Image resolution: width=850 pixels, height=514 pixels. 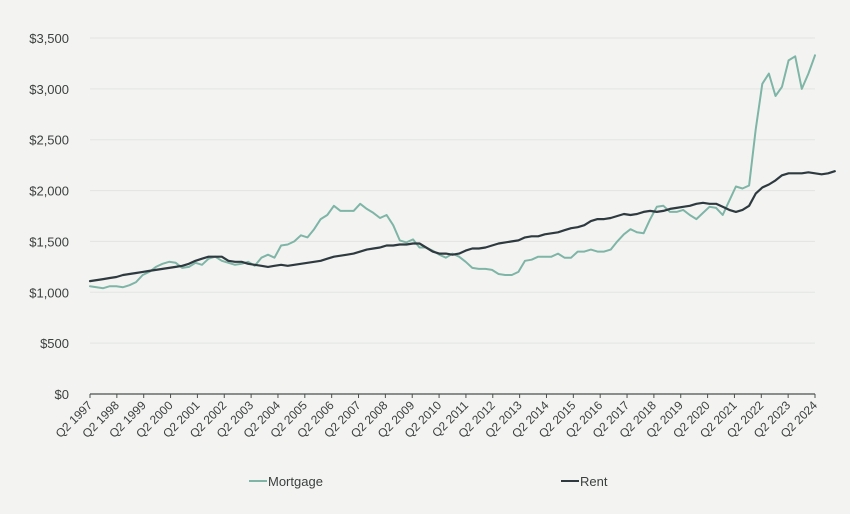 What do you see at coordinates (49, 191) in the screenshot?
I see `y-tick-label: $2,000` at bounding box center [49, 191].